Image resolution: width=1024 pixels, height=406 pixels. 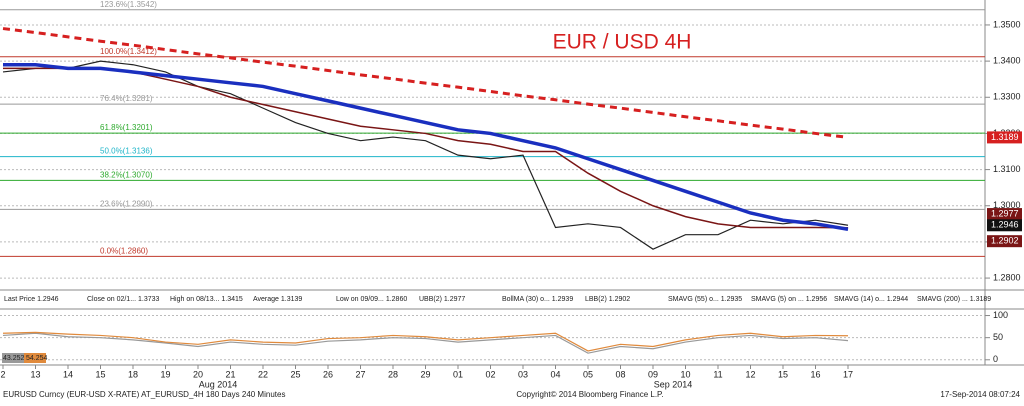 I want to click on value-label: 43.2523, so click(x=15, y=358).